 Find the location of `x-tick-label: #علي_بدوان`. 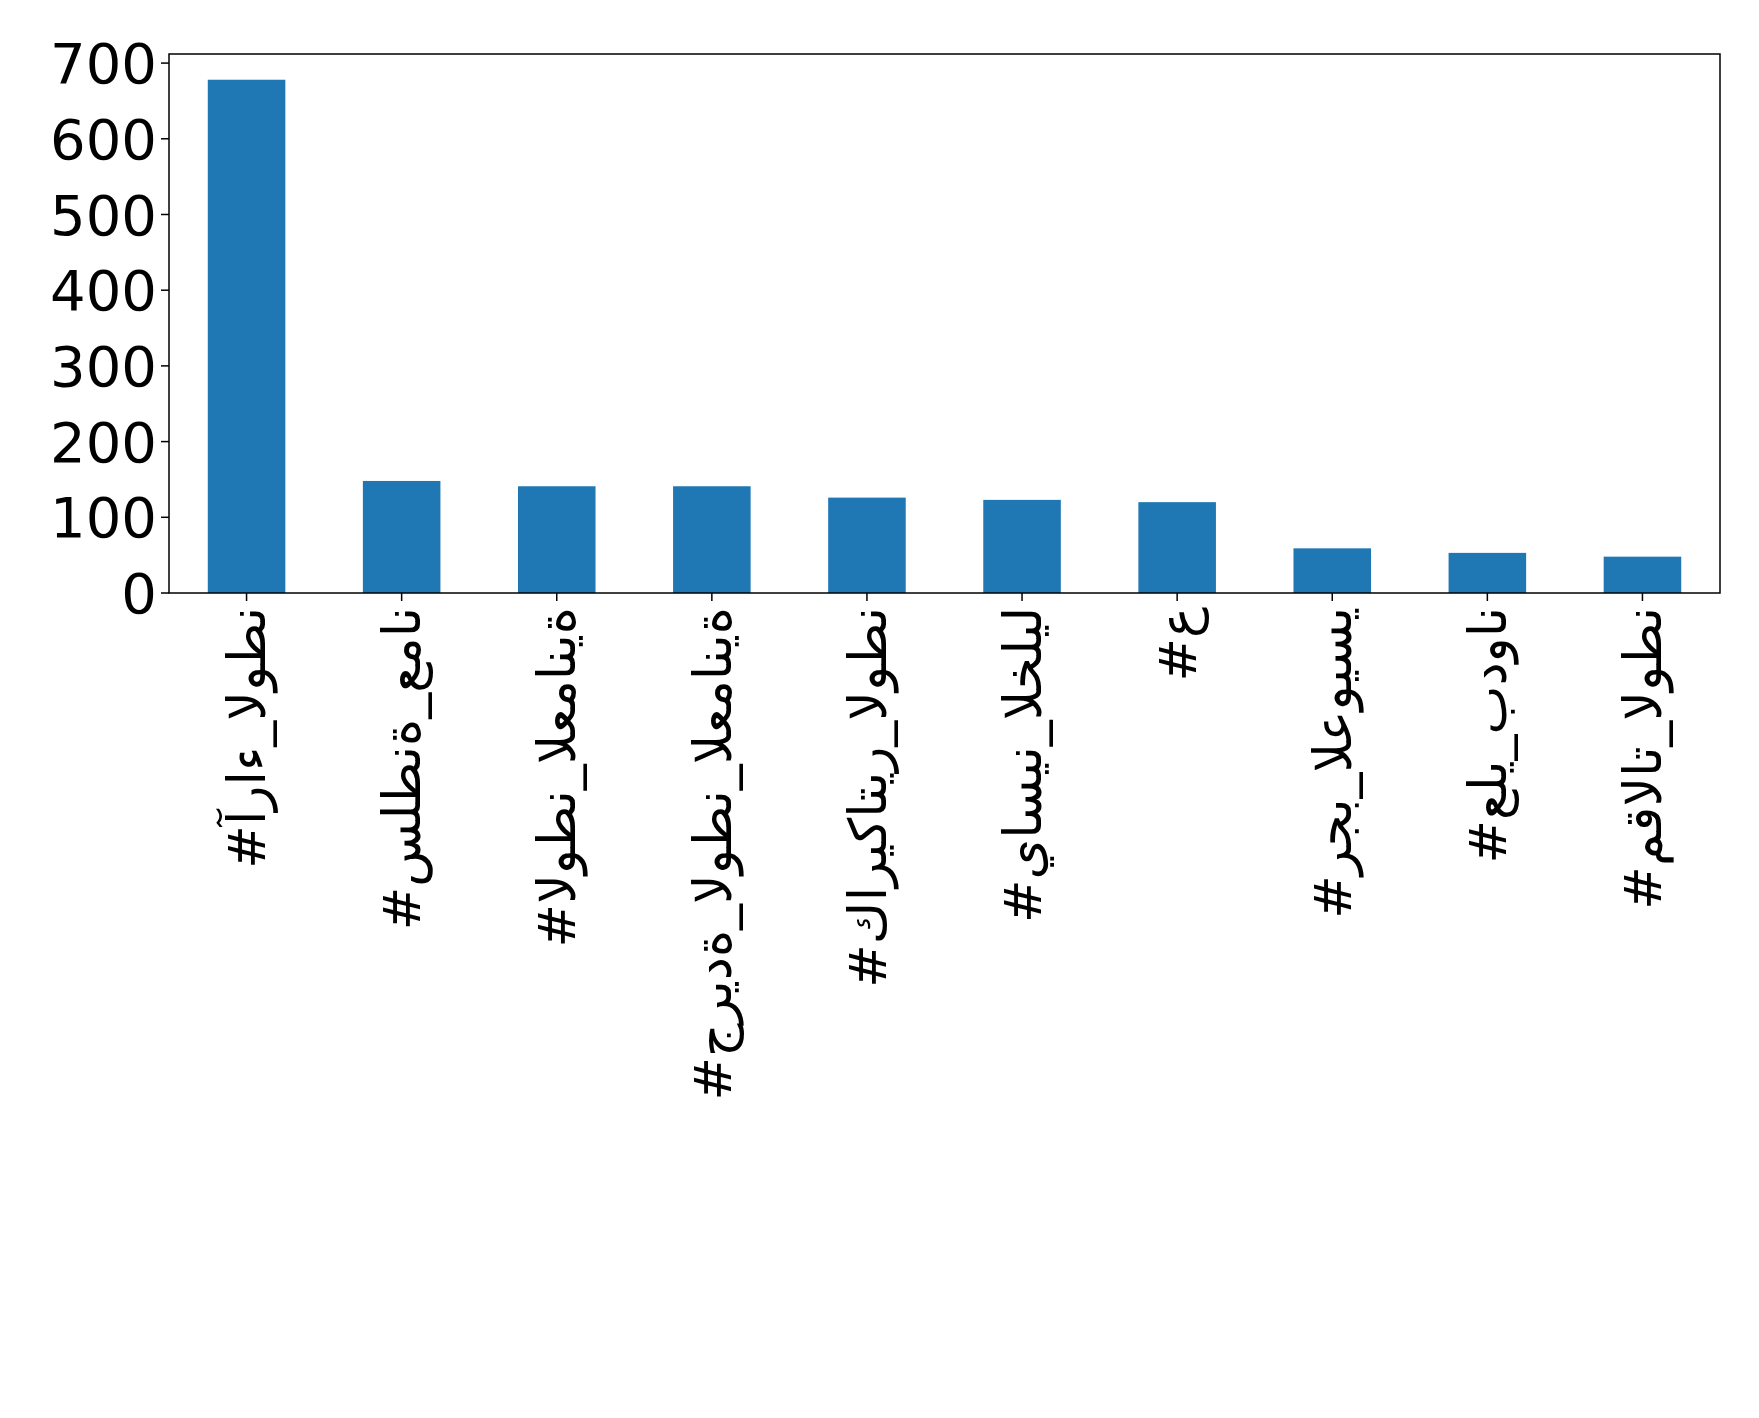

x-tick-label: #علي_بدوان is located at coordinates (1489, 735).